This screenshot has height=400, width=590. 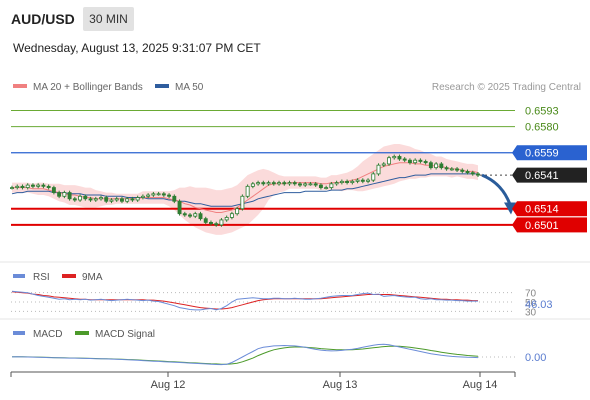 I want to click on ma50-legend-swatch, so click(x=162, y=86).